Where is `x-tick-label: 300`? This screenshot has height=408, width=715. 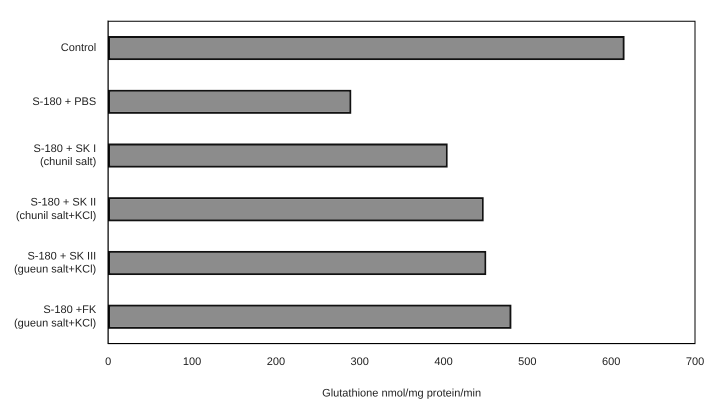
x-tick-label: 300 is located at coordinates (359, 362).